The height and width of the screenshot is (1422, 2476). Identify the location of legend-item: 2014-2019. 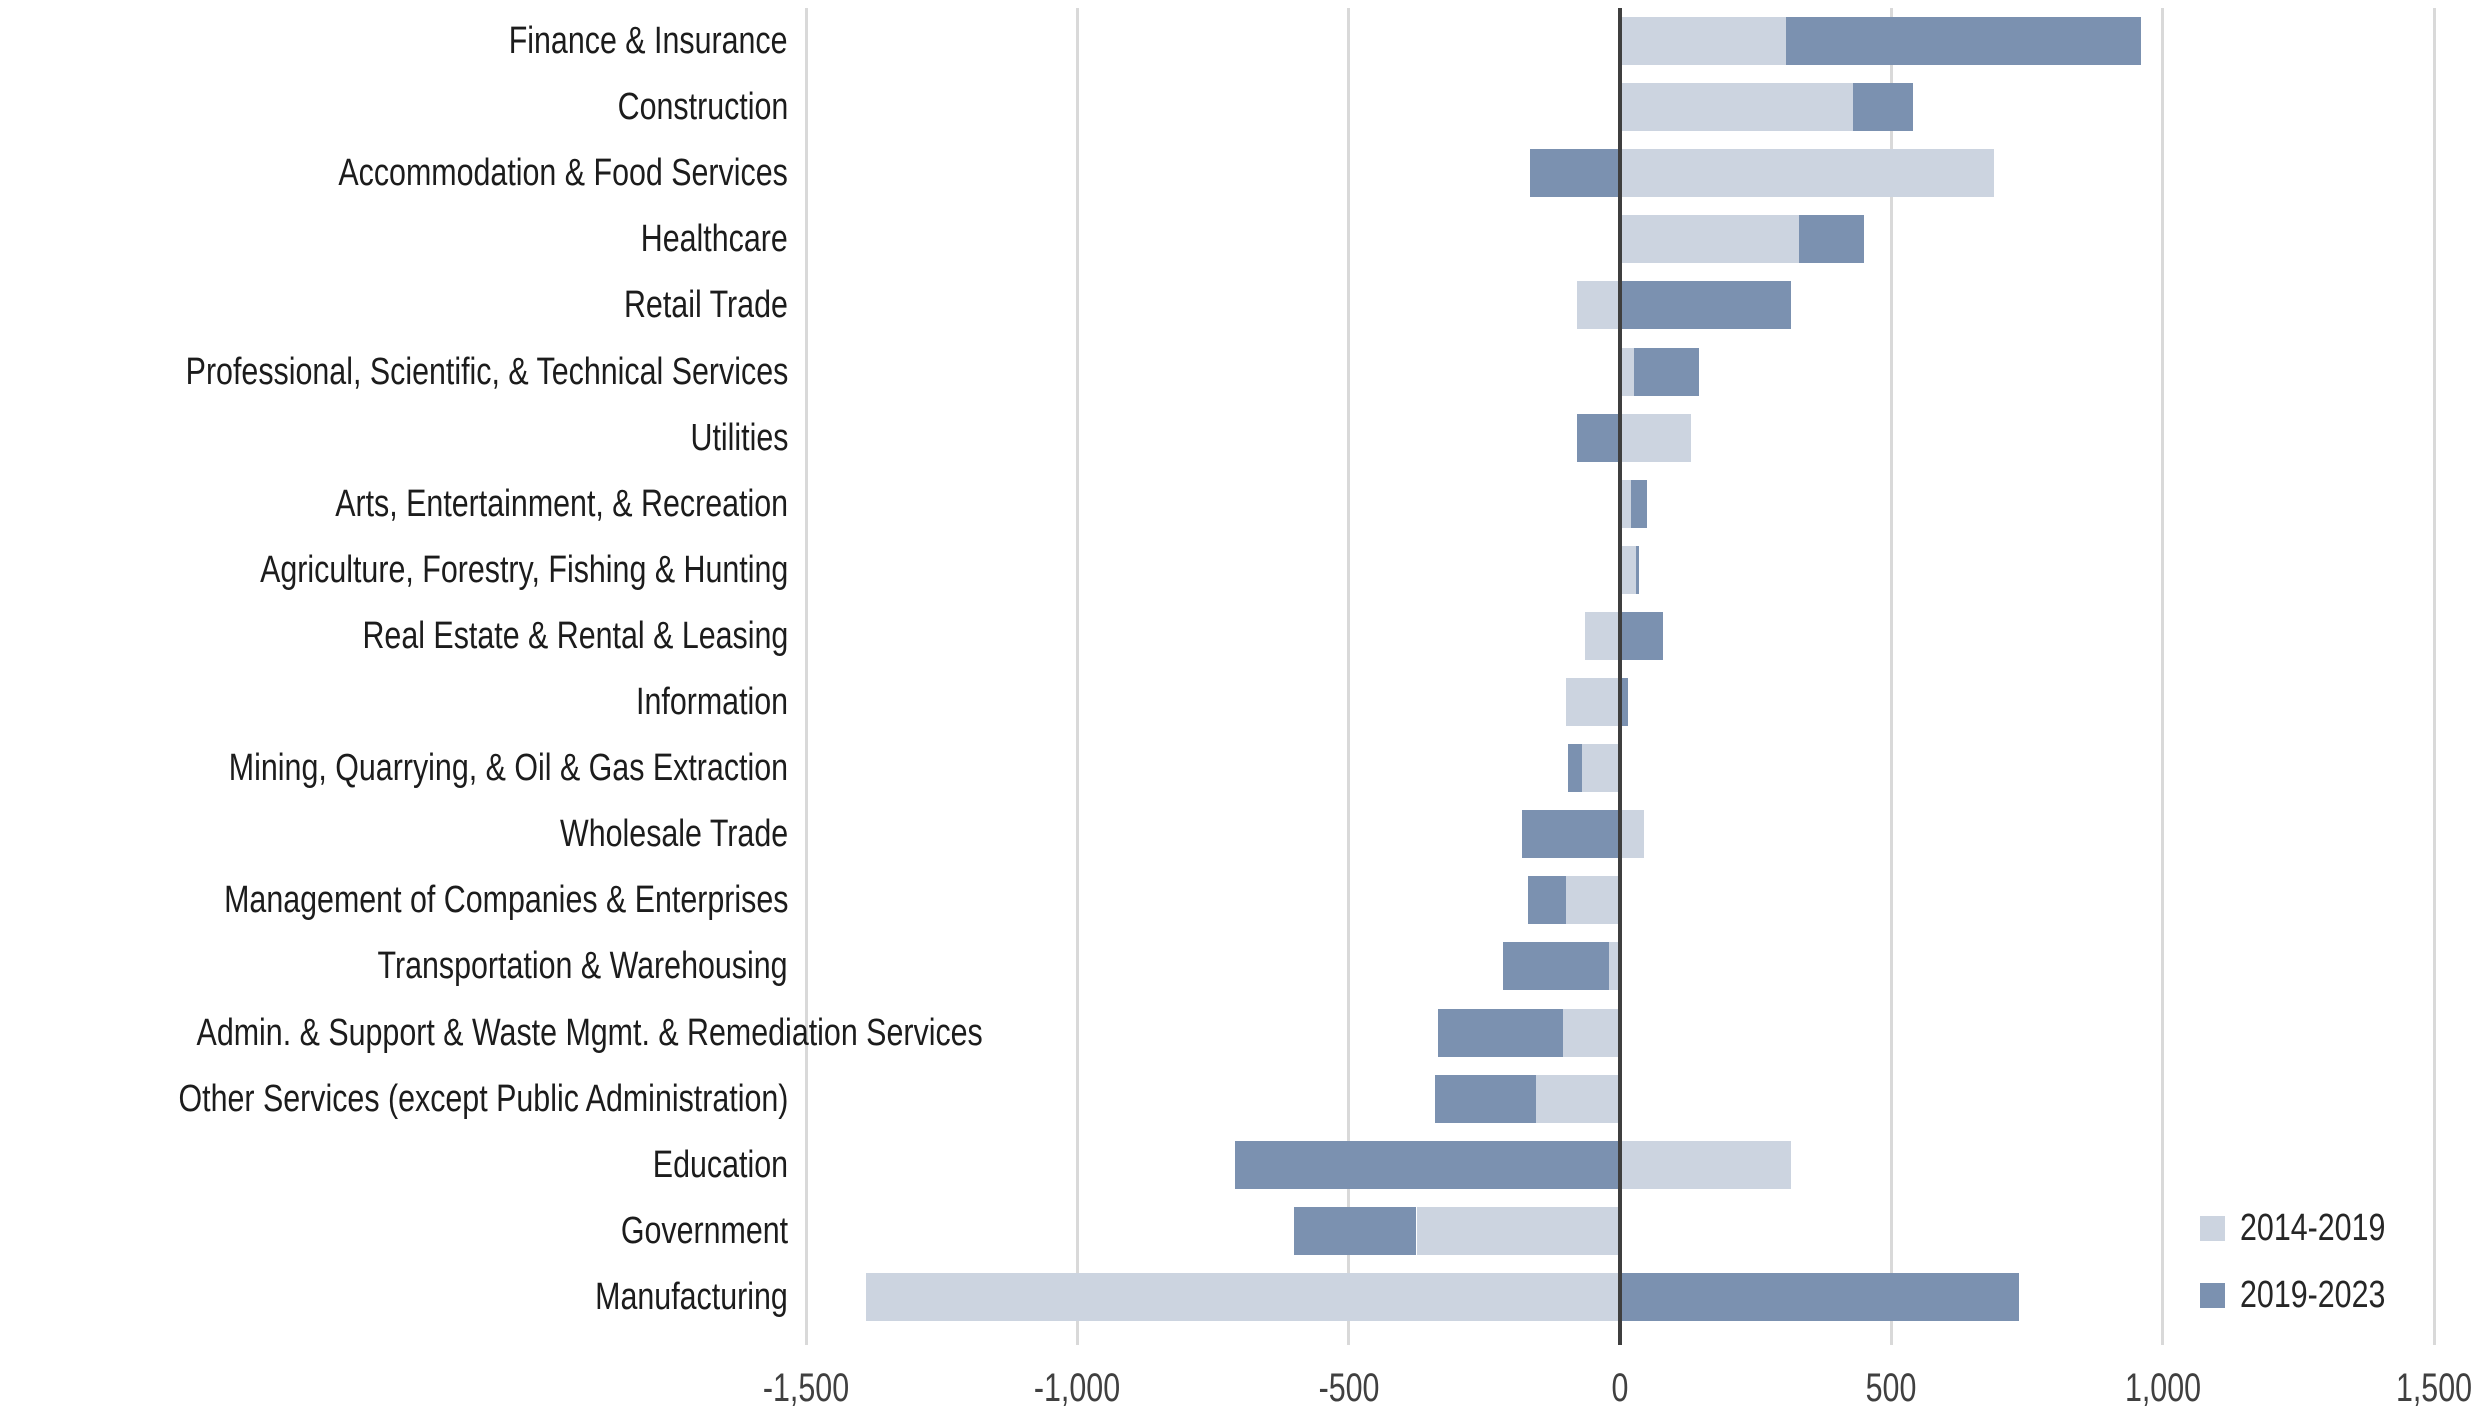
(2311, 1228).